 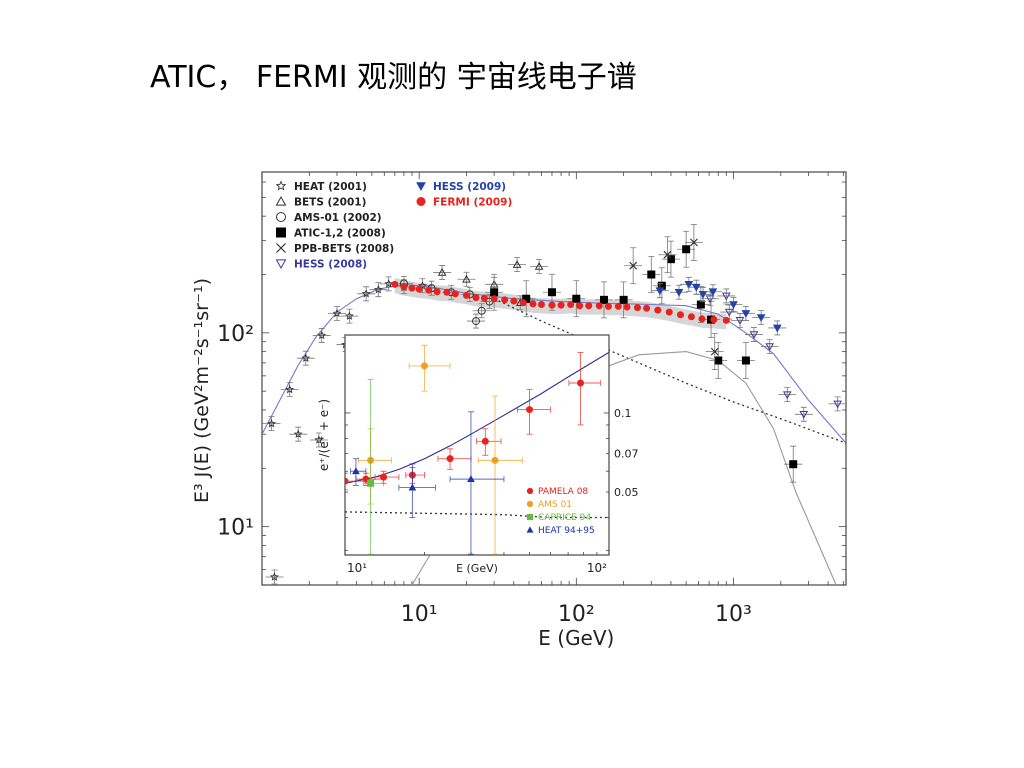 What do you see at coordinates (344, 249) in the screenshot?
I see `legend-label: PPB-BETS (2008)` at bounding box center [344, 249].